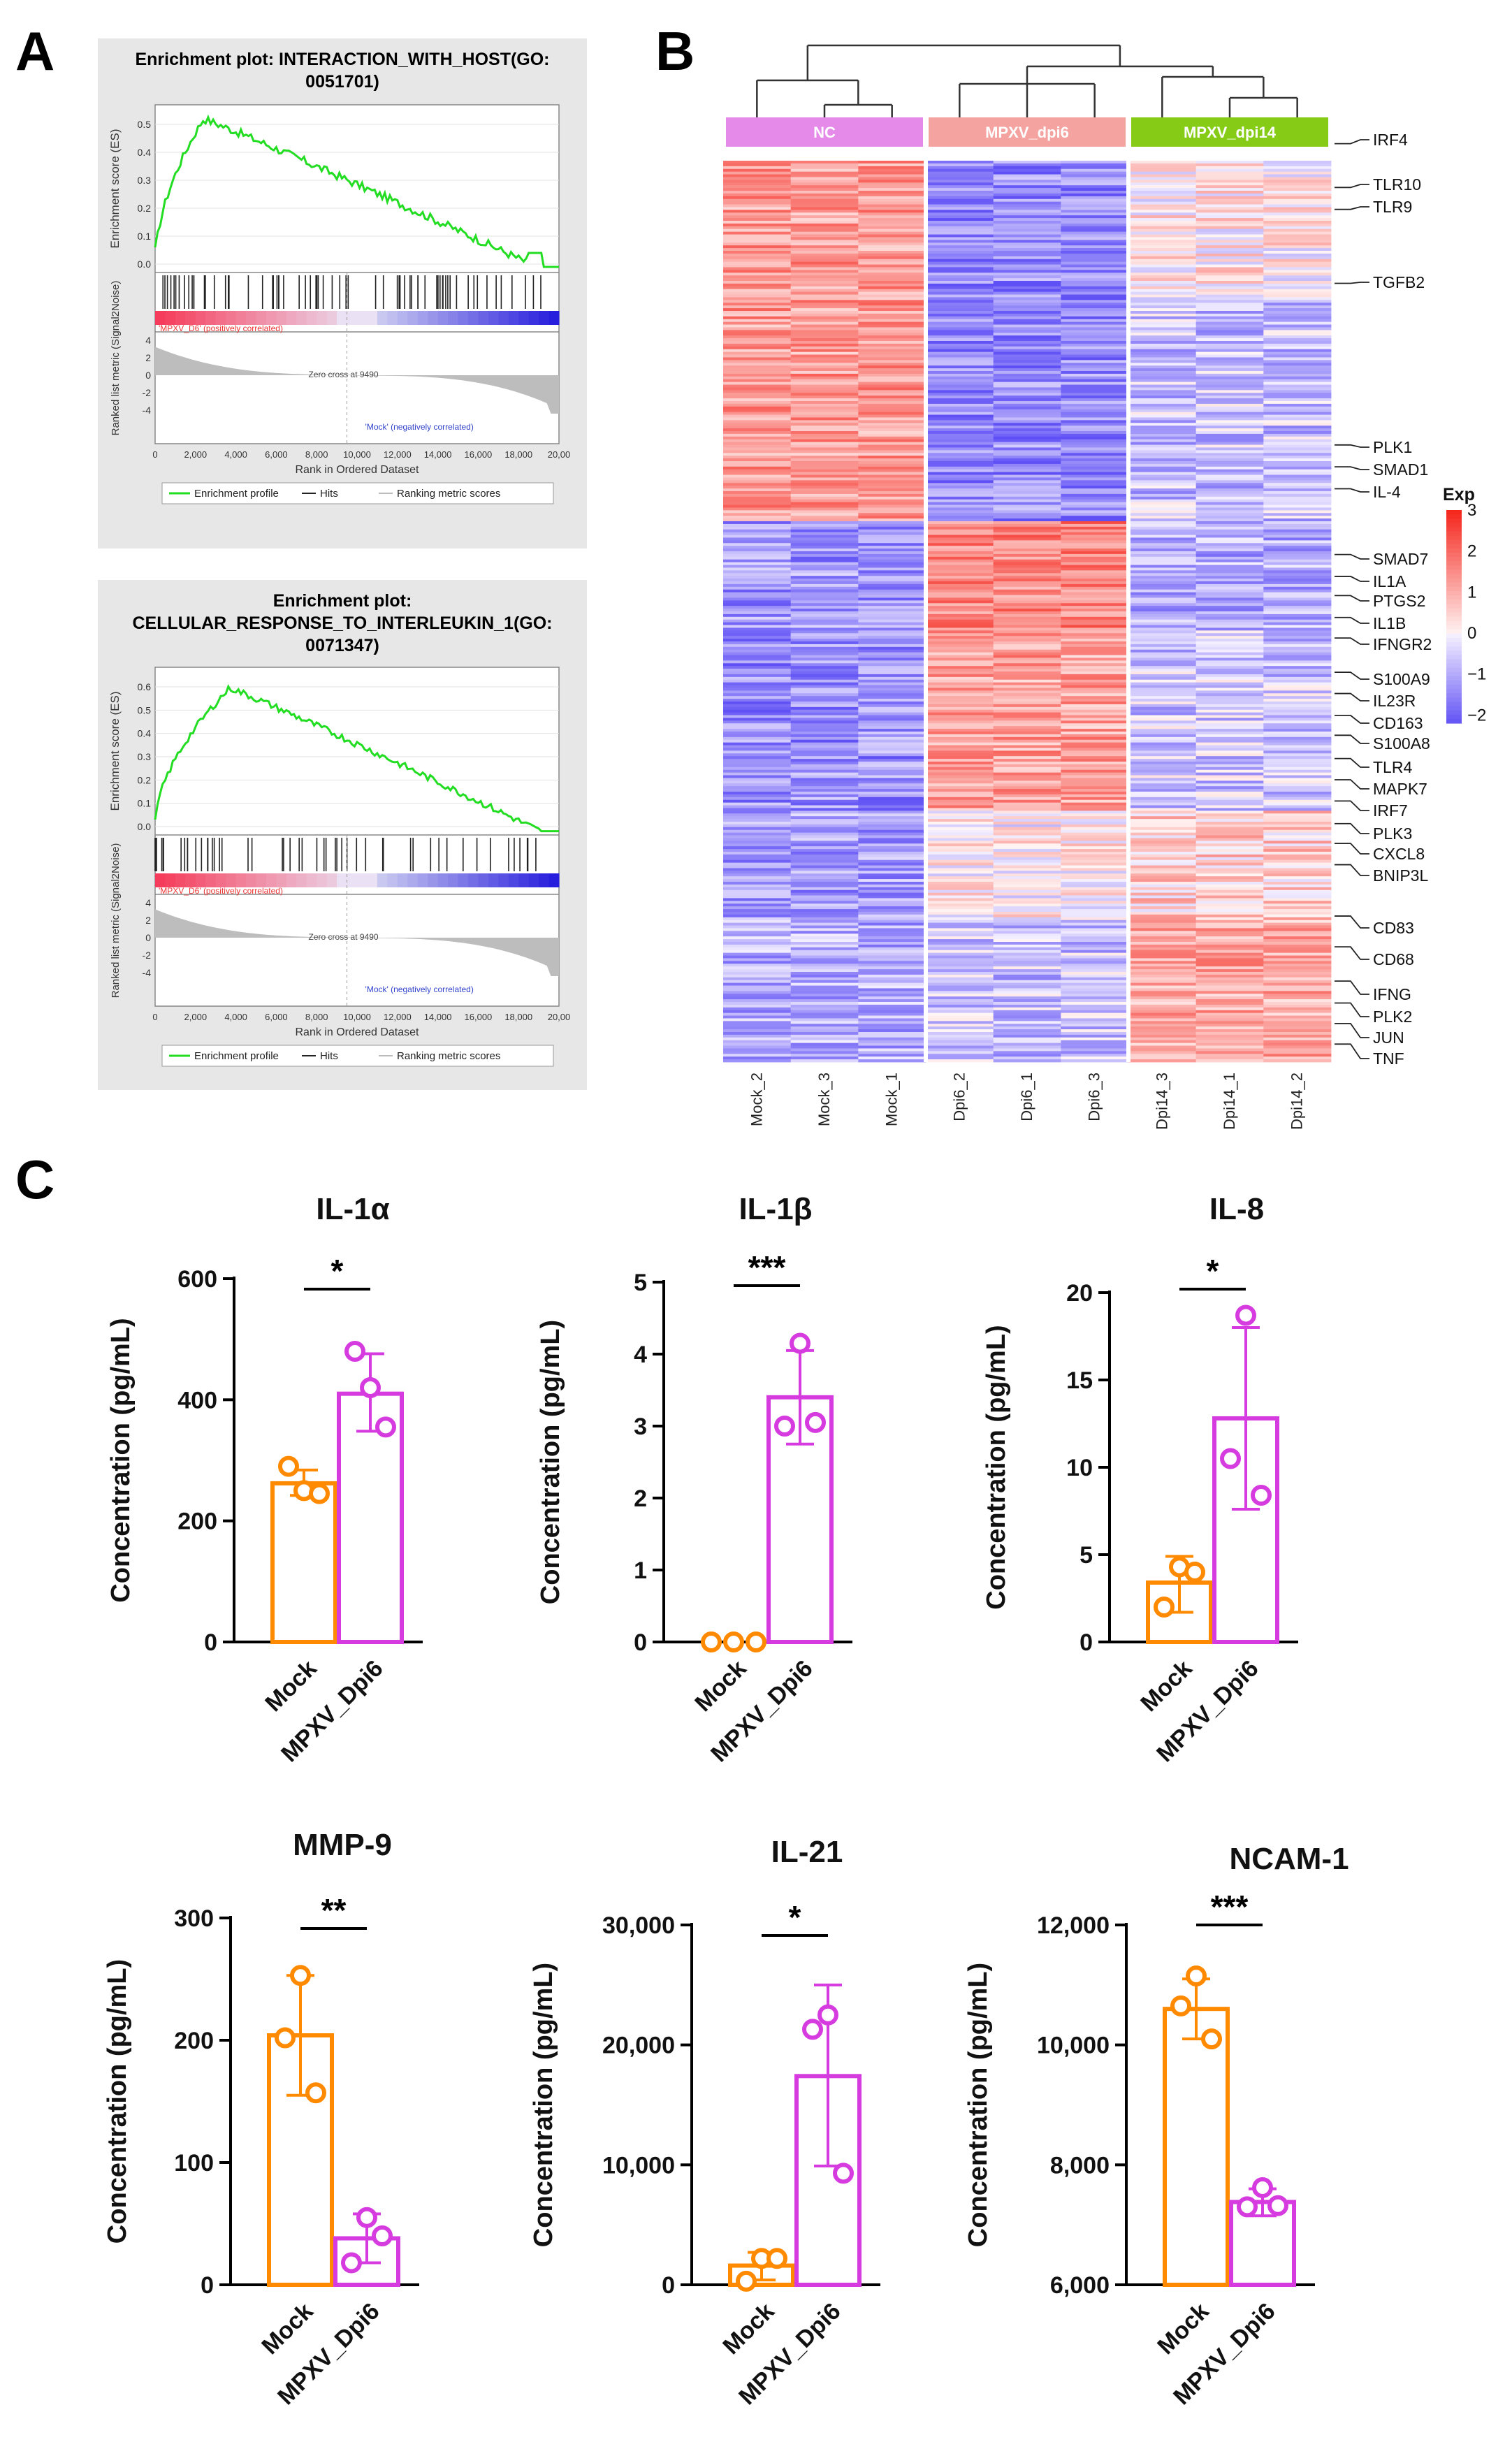 The width and height of the screenshot is (1512, 2442). What do you see at coordinates (145, 152) in the screenshot?
I see `gsea-es-tick: 0.4` at bounding box center [145, 152].